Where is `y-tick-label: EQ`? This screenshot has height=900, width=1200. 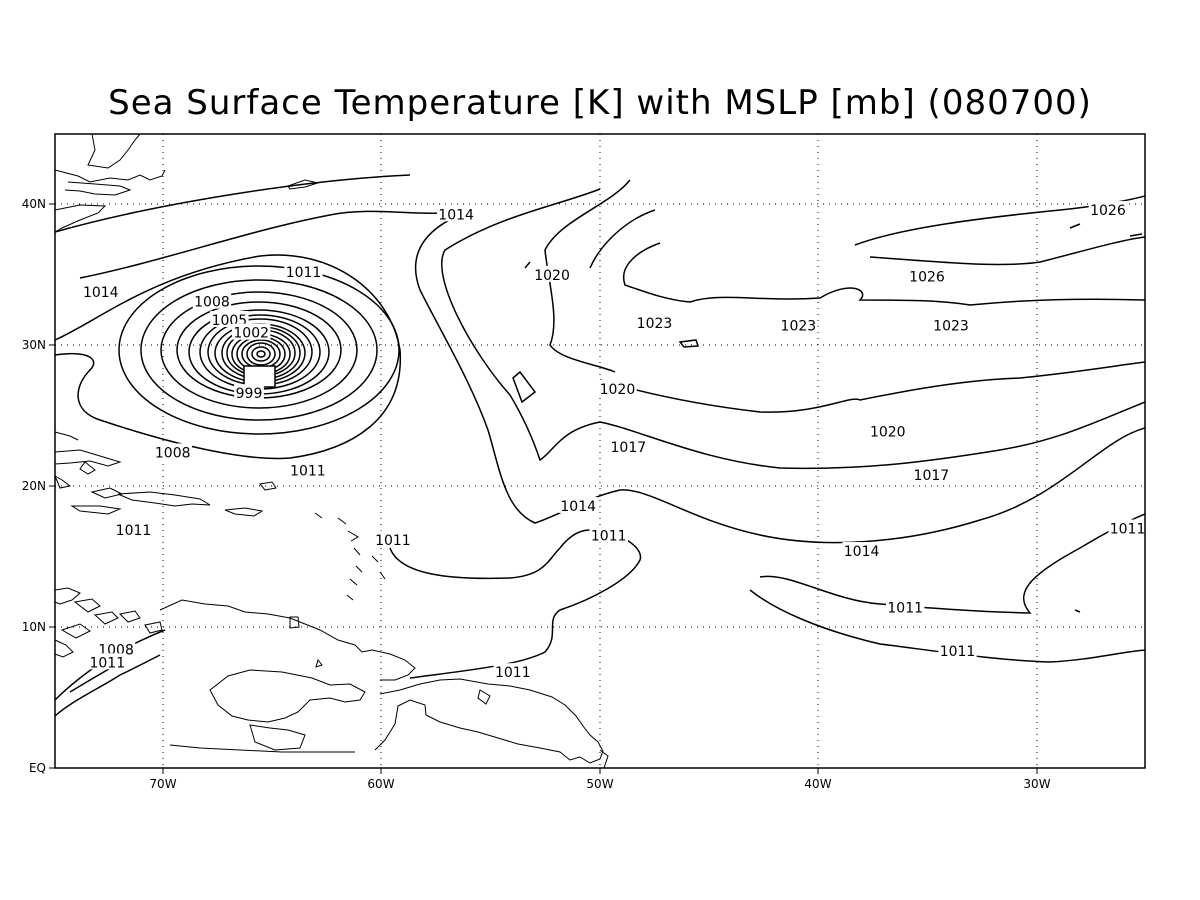 y-tick-label: EQ is located at coordinates (37, 768).